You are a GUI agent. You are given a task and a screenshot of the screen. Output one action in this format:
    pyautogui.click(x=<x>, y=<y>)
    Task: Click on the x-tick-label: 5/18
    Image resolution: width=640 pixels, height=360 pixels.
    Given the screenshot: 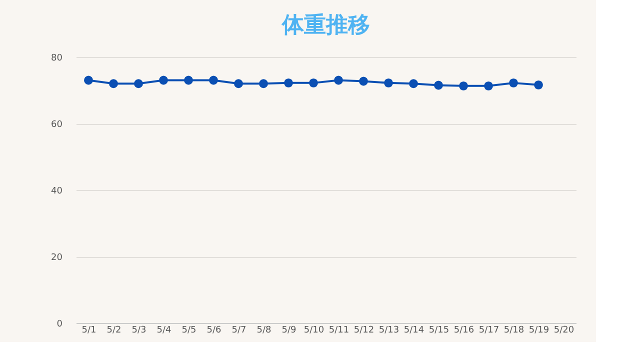 What is the action you would take?
    pyautogui.click(x=514, y=331)
    